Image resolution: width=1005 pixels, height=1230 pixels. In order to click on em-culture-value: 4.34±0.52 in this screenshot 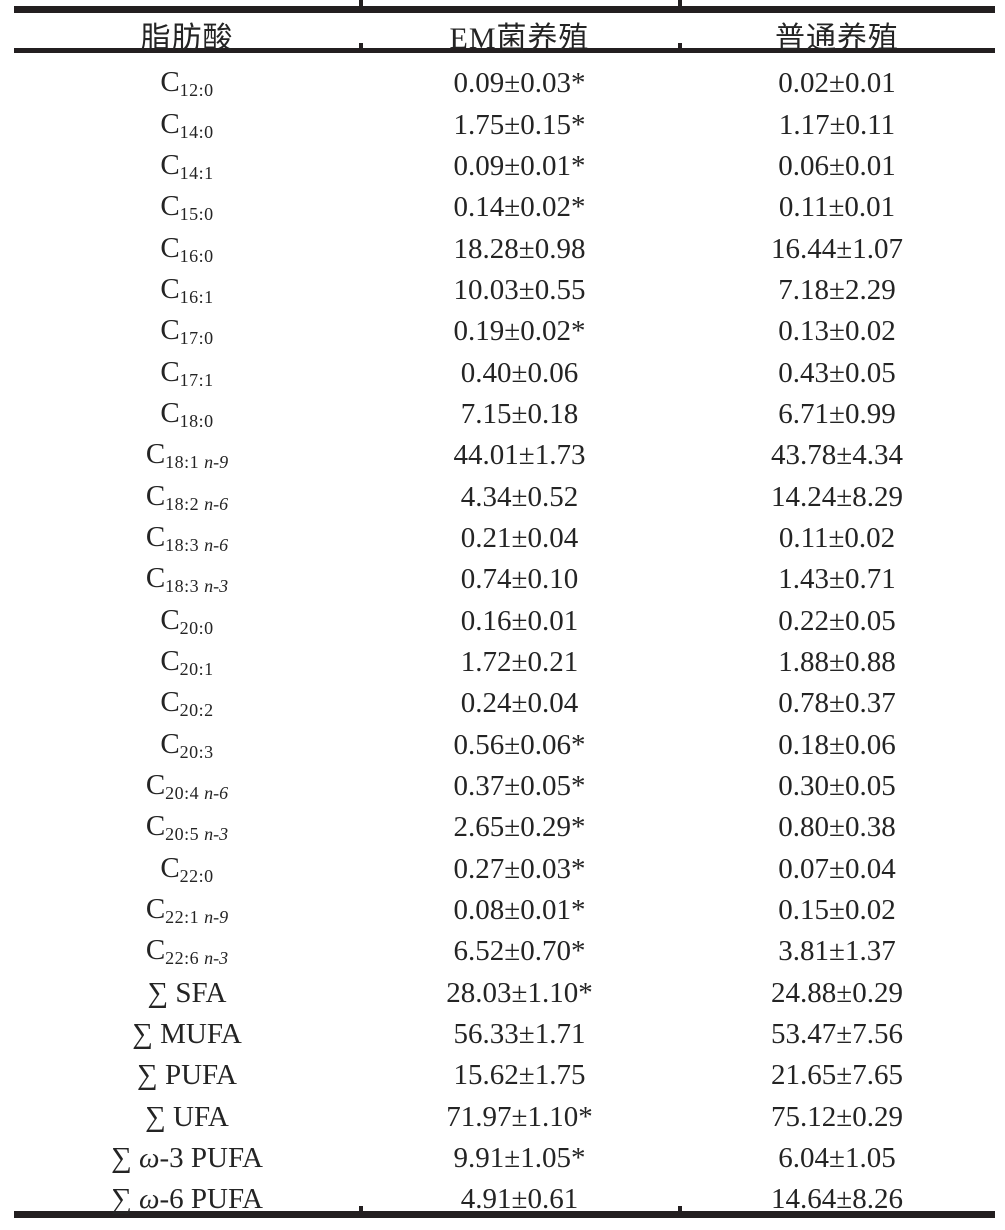, I will do `click(519, 496)`.